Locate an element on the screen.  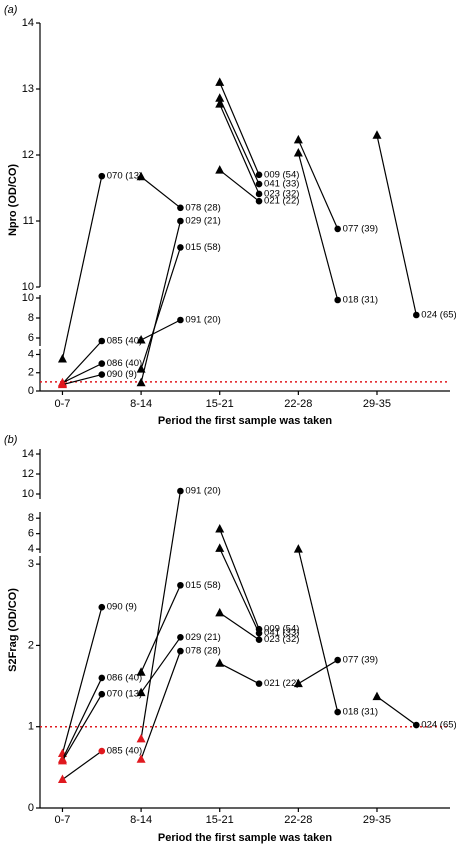
y-tick-label: 11 is located at coordinates (28, 221).